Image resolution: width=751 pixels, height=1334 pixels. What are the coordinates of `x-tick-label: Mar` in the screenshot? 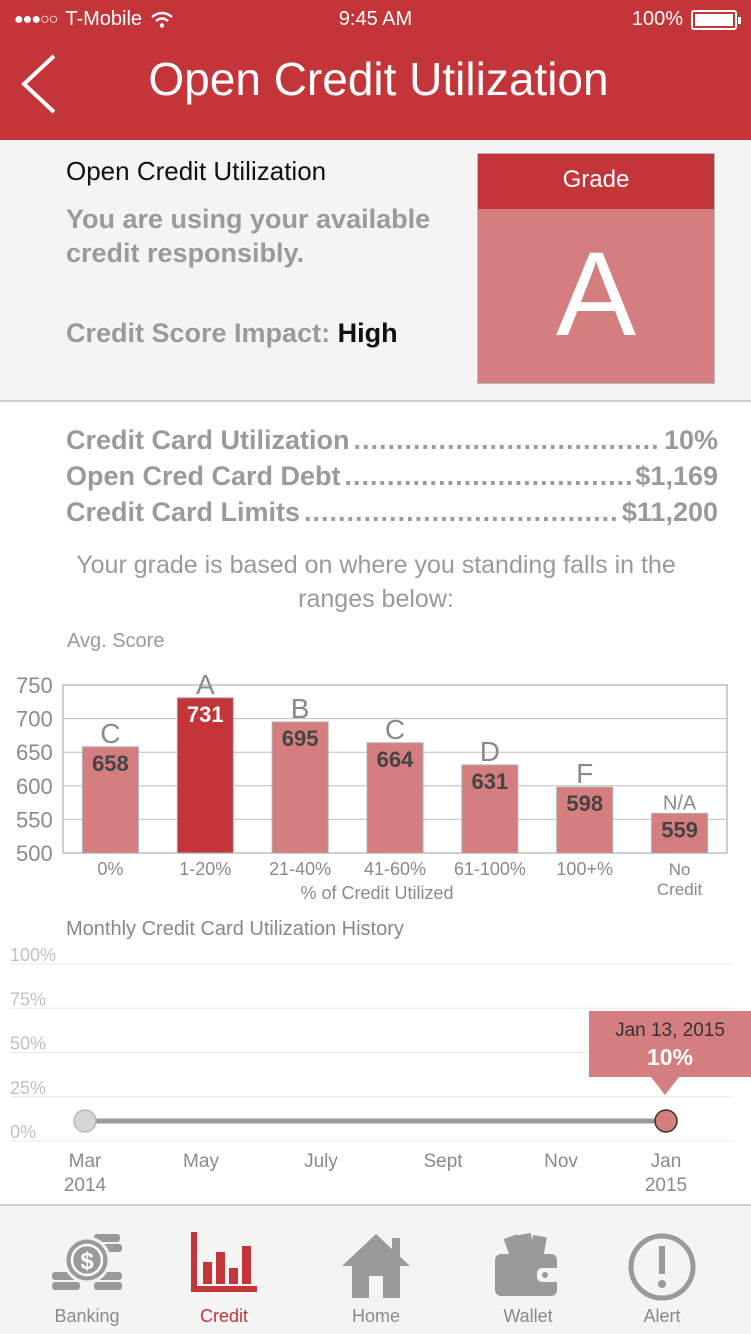 It's located at (85, 1161).